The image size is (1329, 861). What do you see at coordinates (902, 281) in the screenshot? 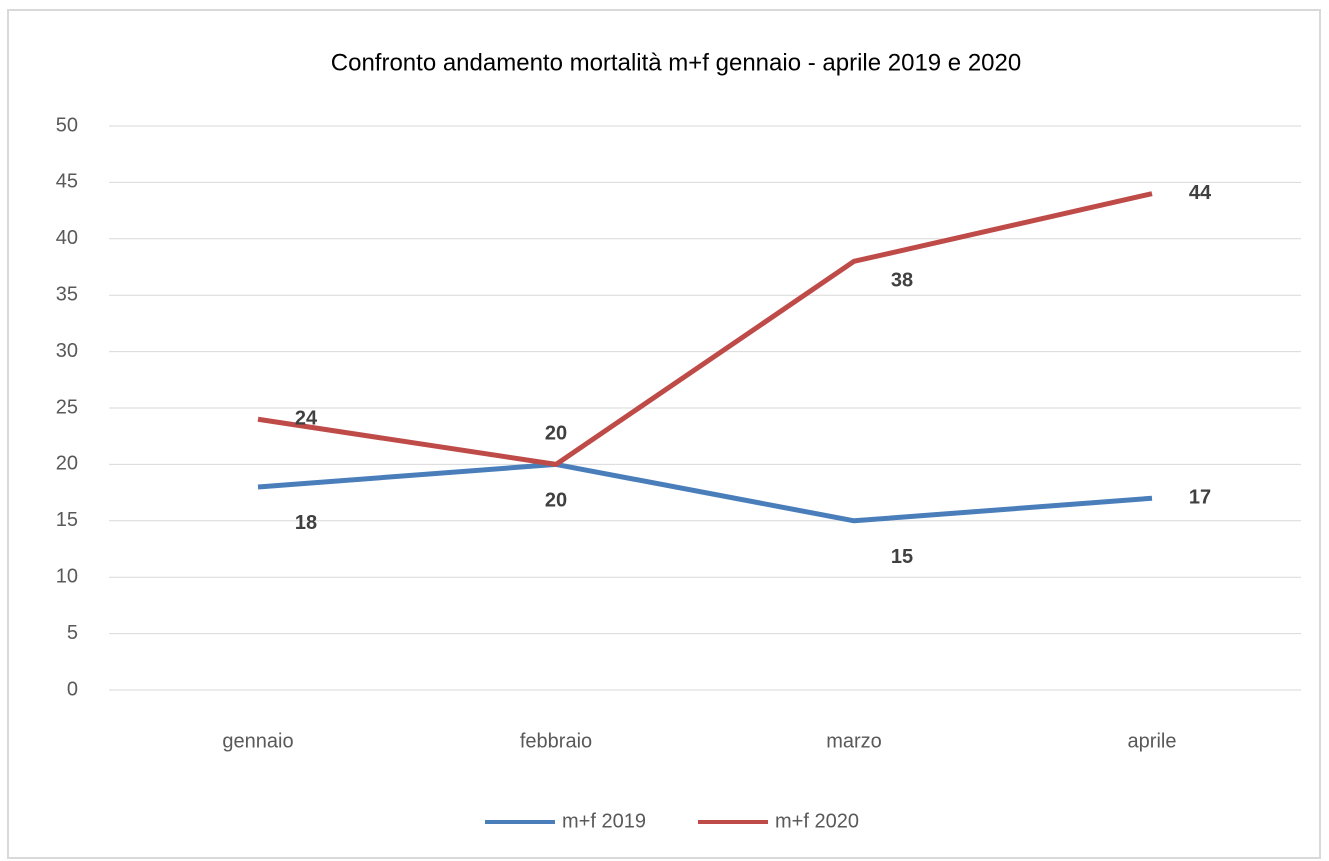
I see `data-label: 38` at bounding box center [902, 281].